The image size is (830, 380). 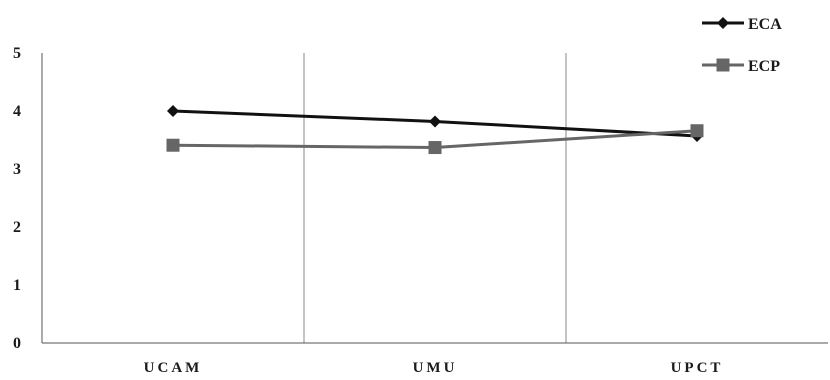 What do you see at coordinates (764, 66) in the screenshot?
I see `legend-label: ECP` at bounding box center [764, 66].